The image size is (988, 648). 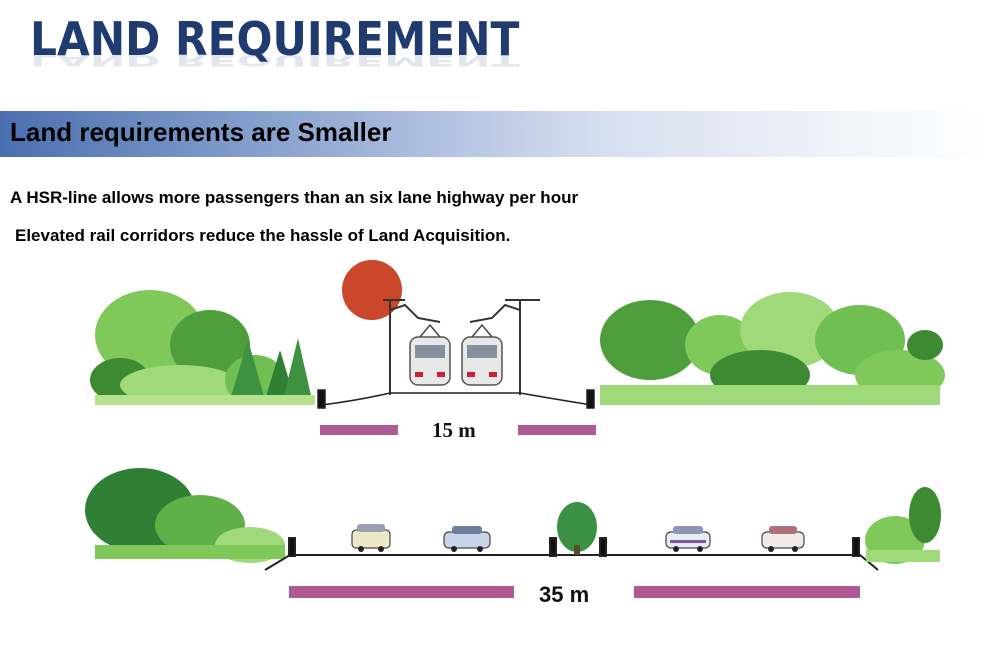 What do you see at coordinates (456, 399) in the screenshot?
I see `rail-embankment` at bounding box center [456, 399].